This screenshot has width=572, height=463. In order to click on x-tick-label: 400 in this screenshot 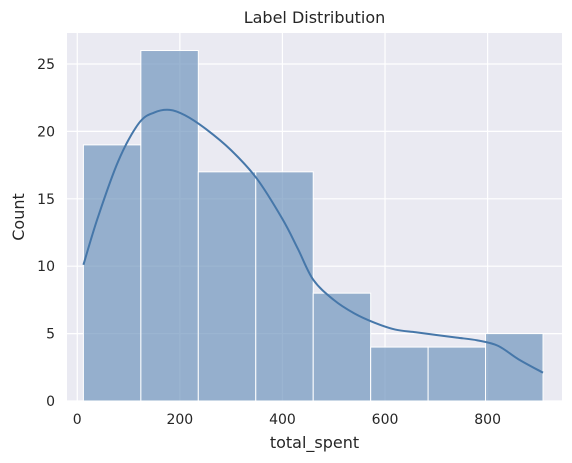, I will do `click(282, 420)`.